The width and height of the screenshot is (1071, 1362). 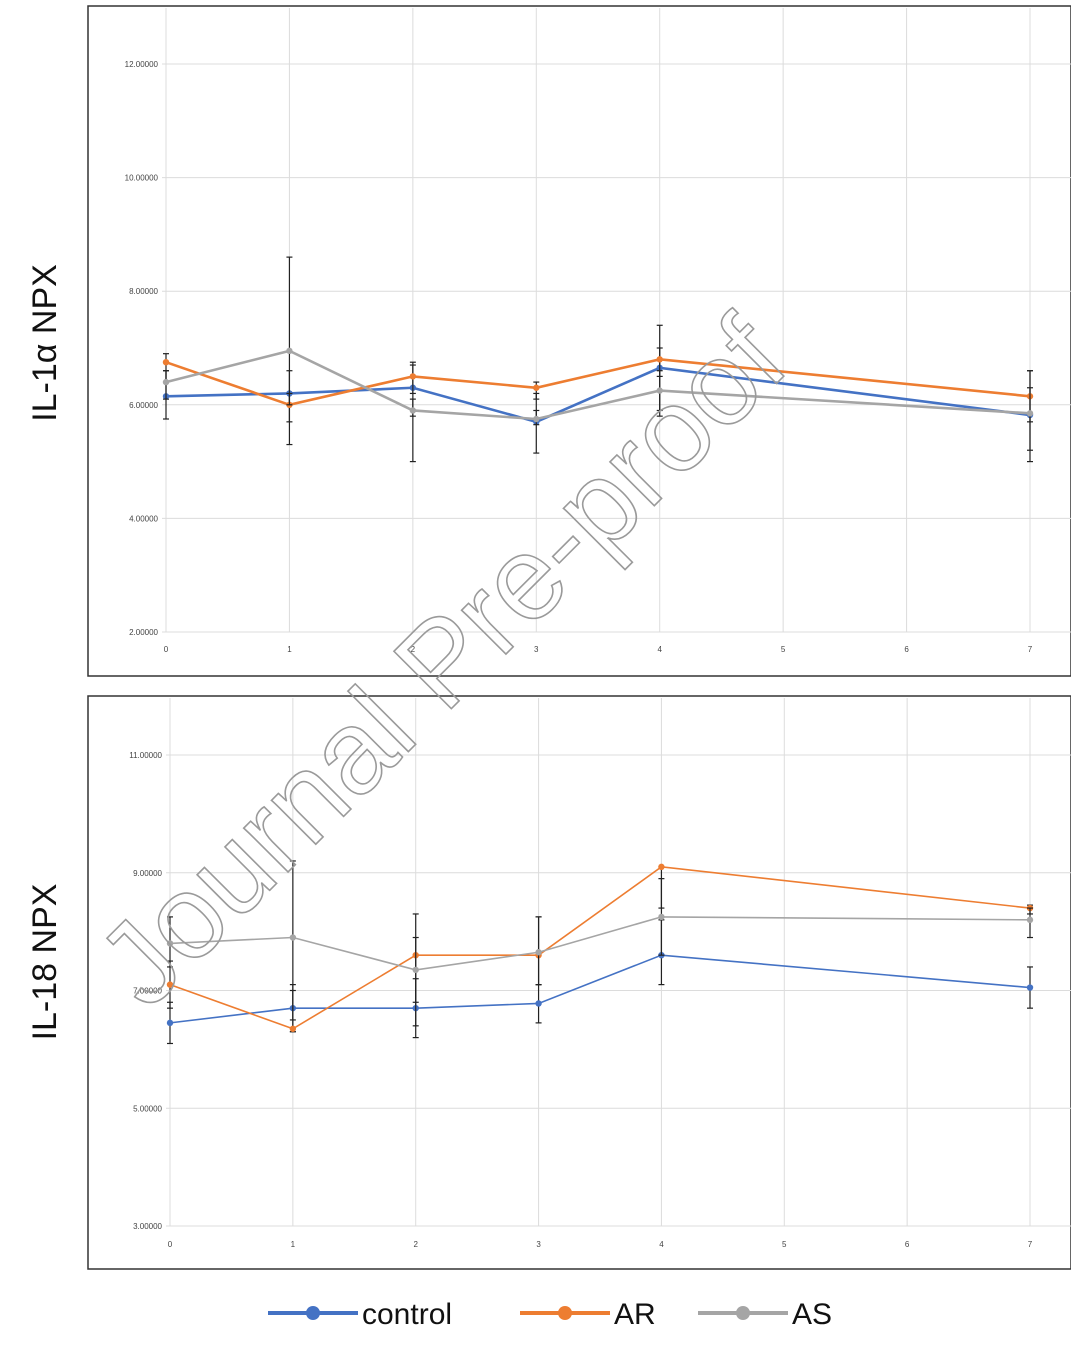 I want to click on il1a-line-as, so click(x=598, y=385).